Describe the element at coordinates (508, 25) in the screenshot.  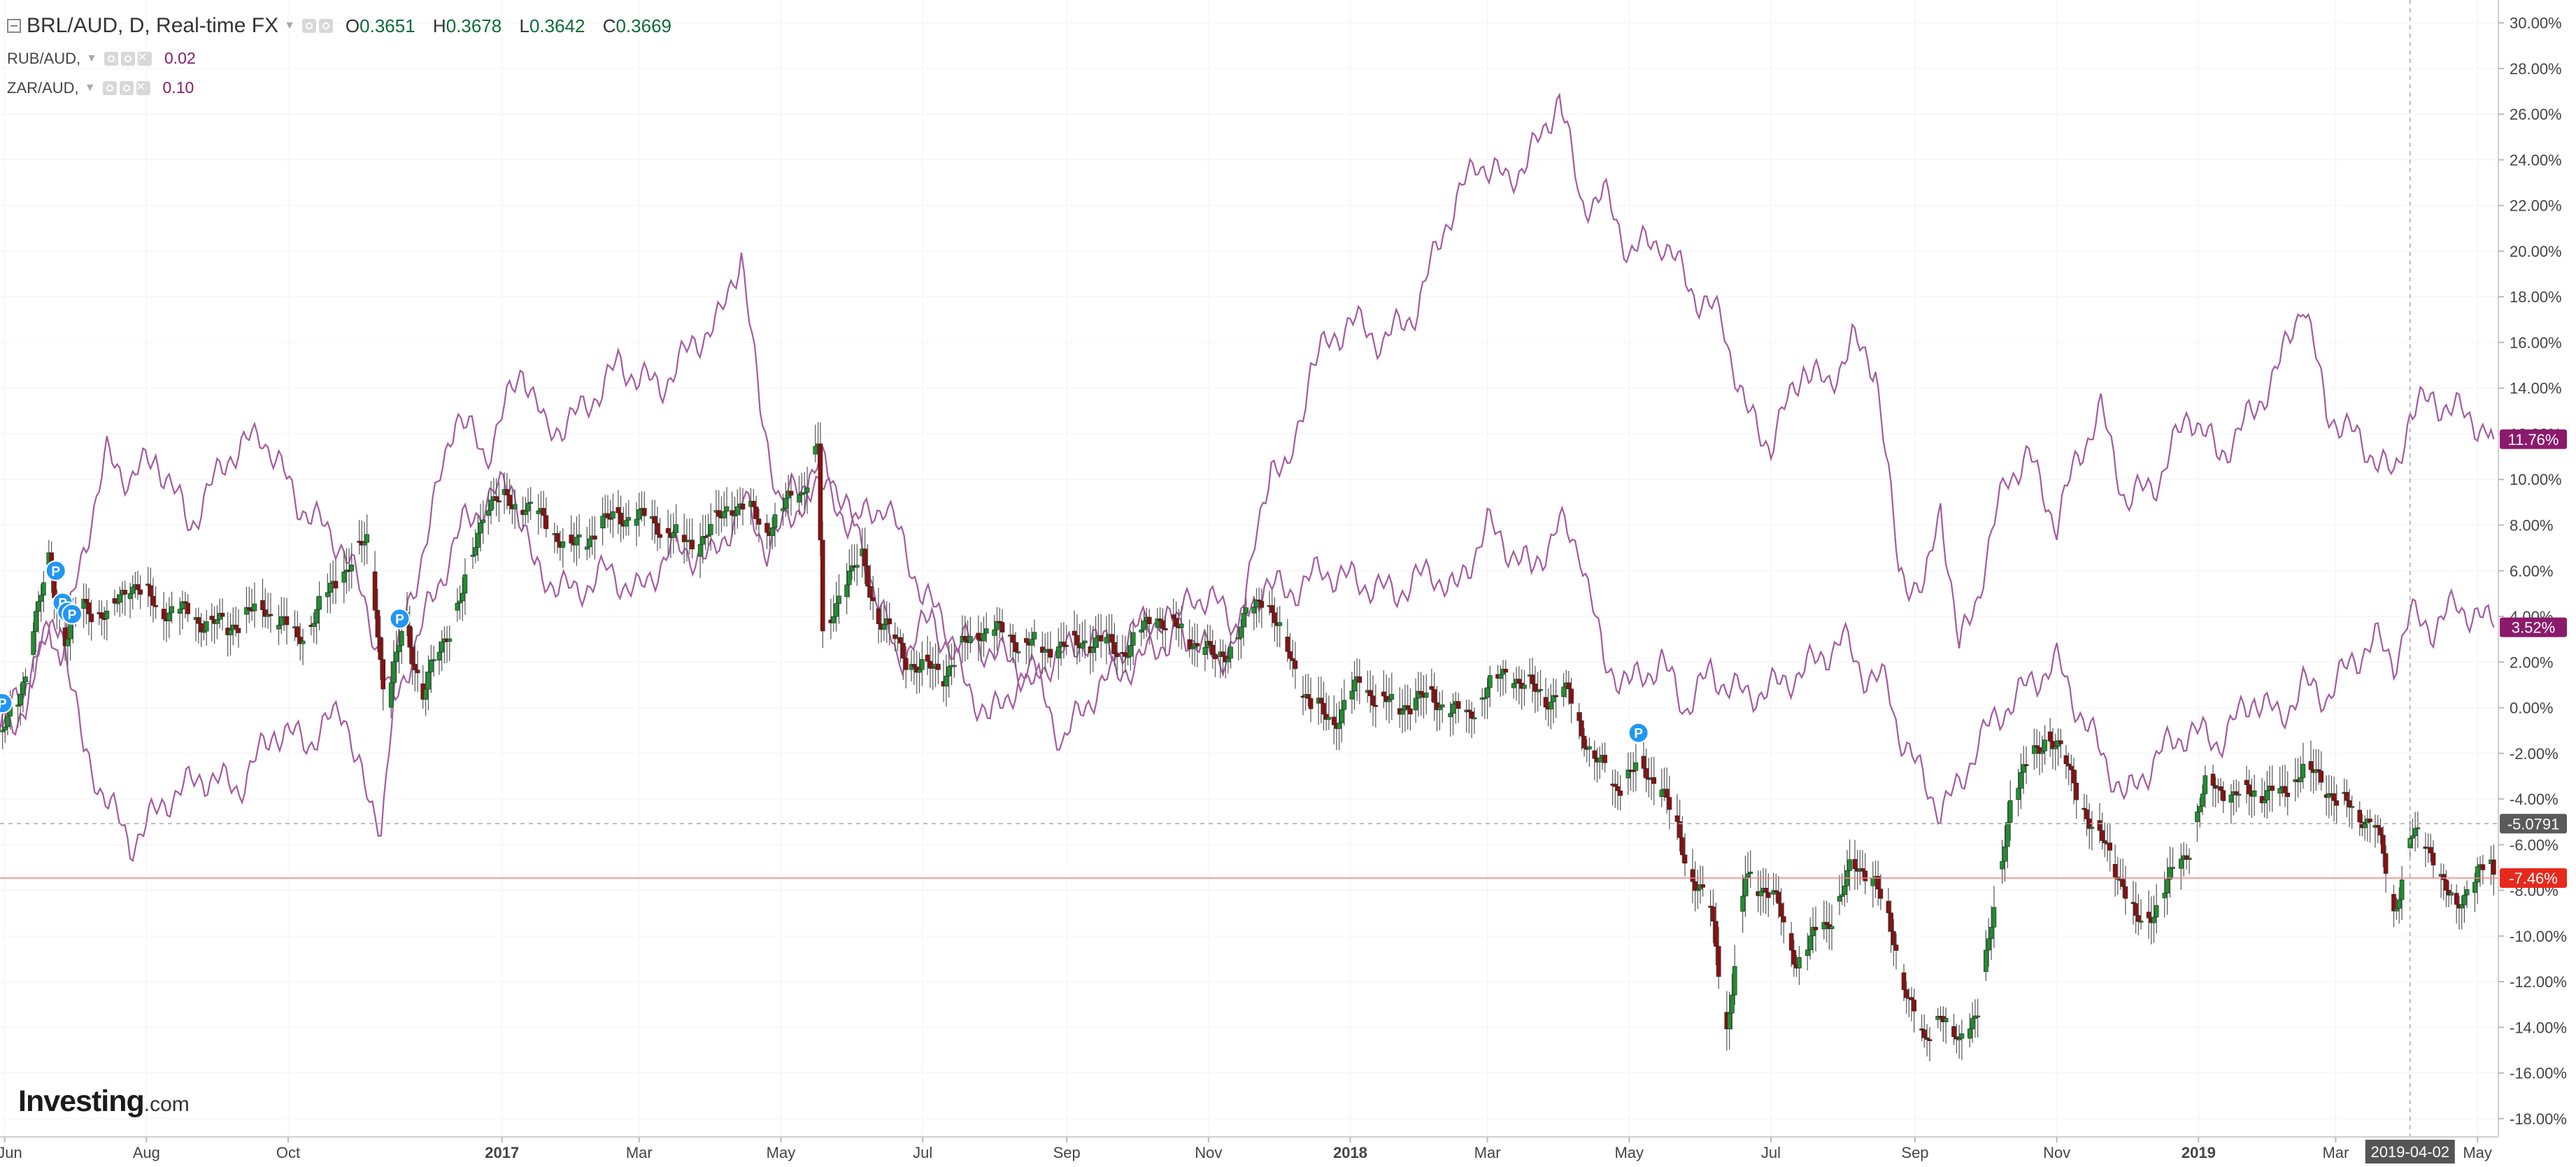
I see `ohlc-values: O0.3651 H0.3678 L0.3642 C0.3669` at that location.